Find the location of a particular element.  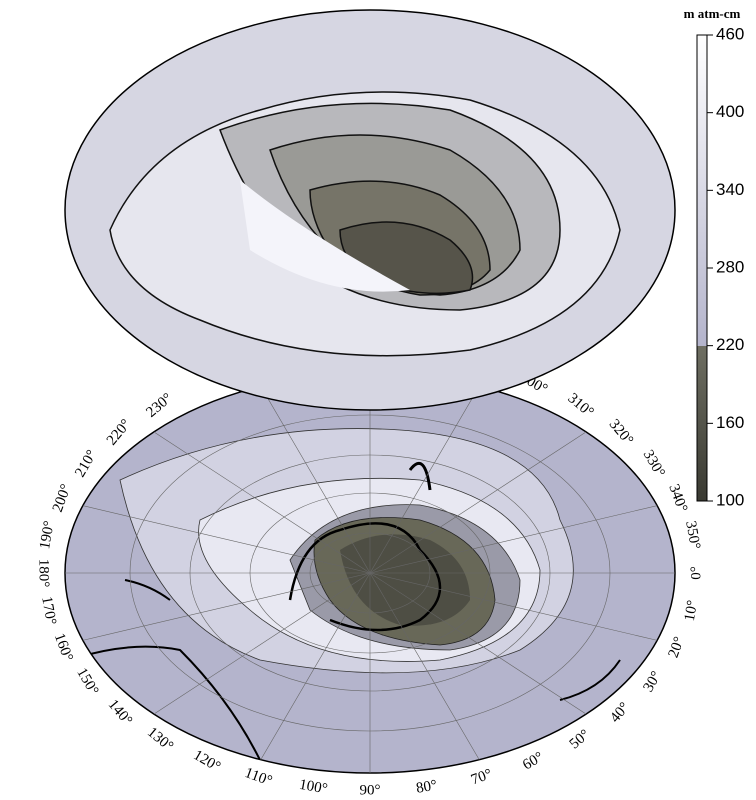

longitude-label: 220° is located at coordinates (119, 432).